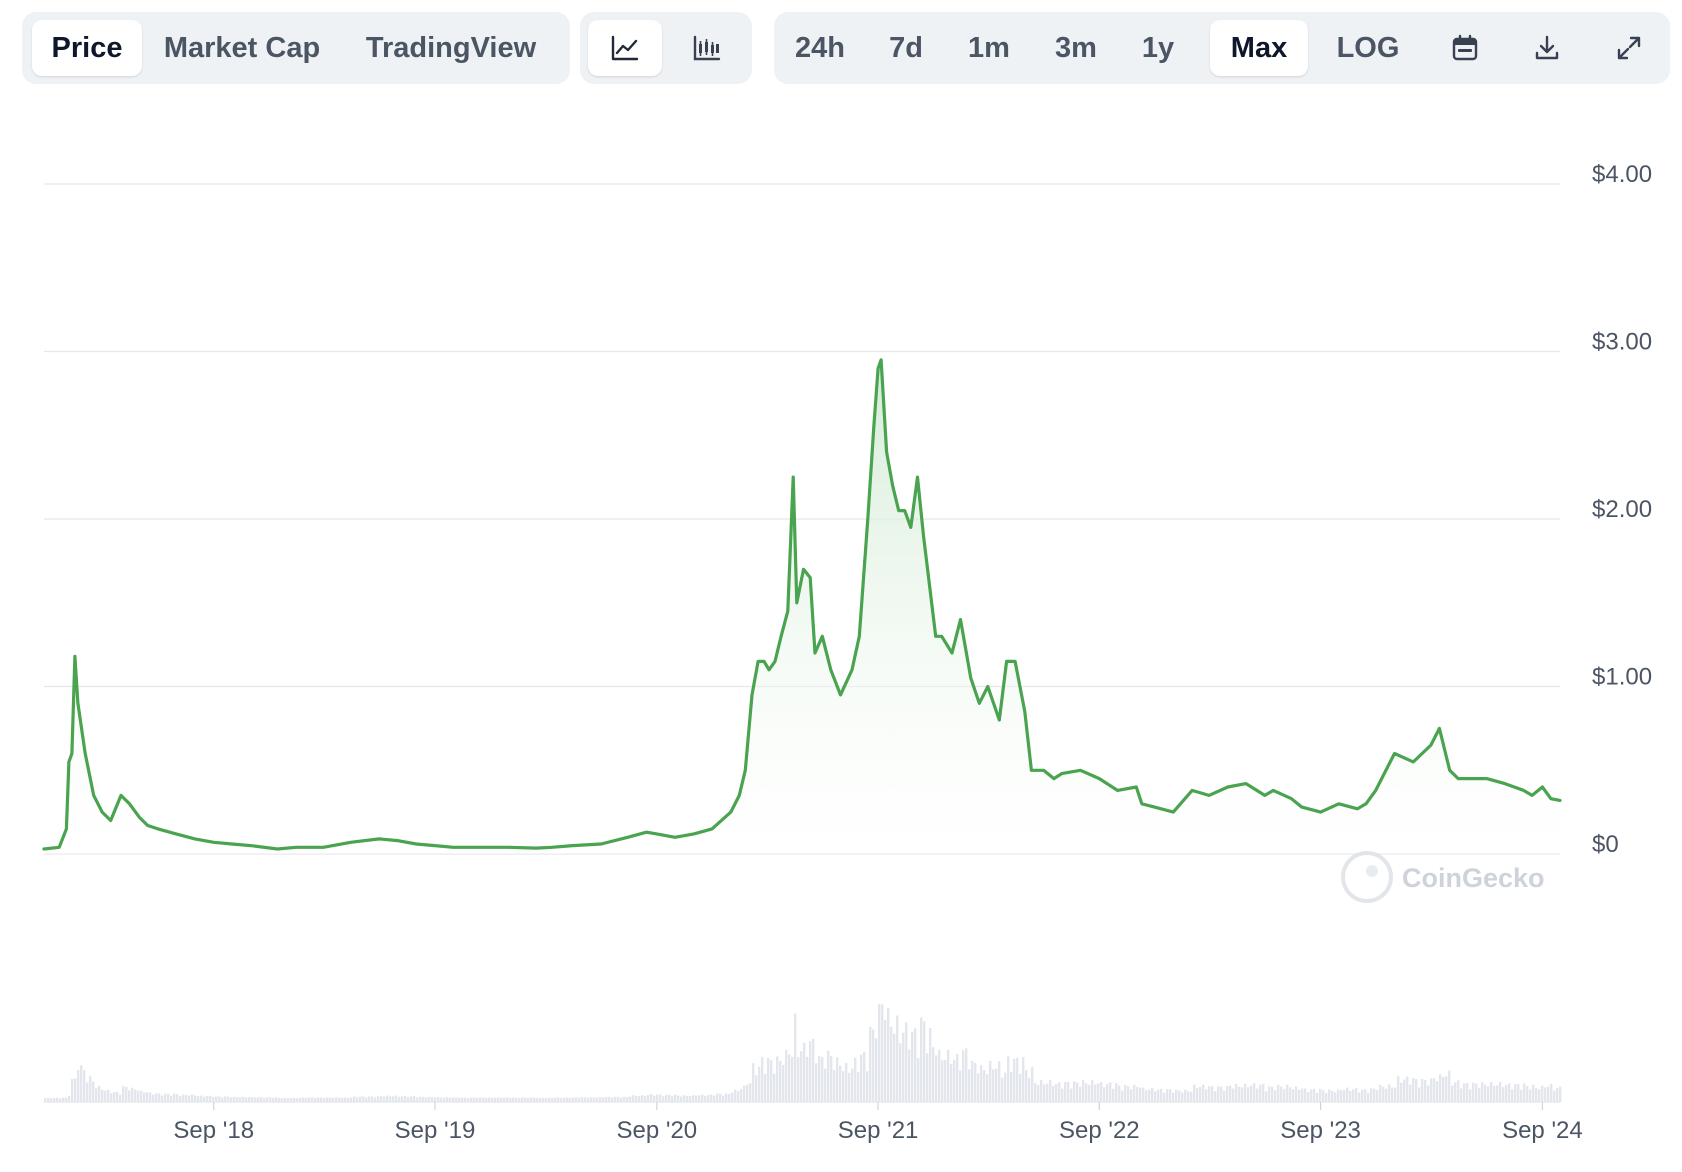 The width and height of the screenshot is (1682, 1172). What do you see at coordinates (1368, 47) in the screenshot?
I see `log-scale-button: LOG` at bounding box center [1368, 47].